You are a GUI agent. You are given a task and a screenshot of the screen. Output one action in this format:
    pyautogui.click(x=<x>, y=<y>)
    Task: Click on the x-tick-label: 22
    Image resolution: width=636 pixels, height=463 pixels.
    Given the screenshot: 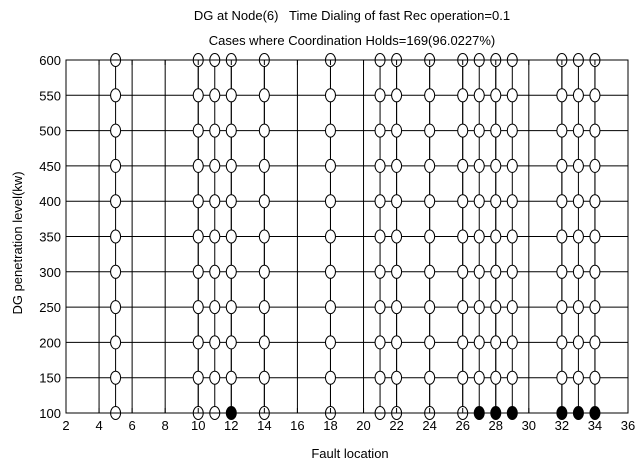 What is the action you would take?
    pyautogui.click(x=396, y=425)
    